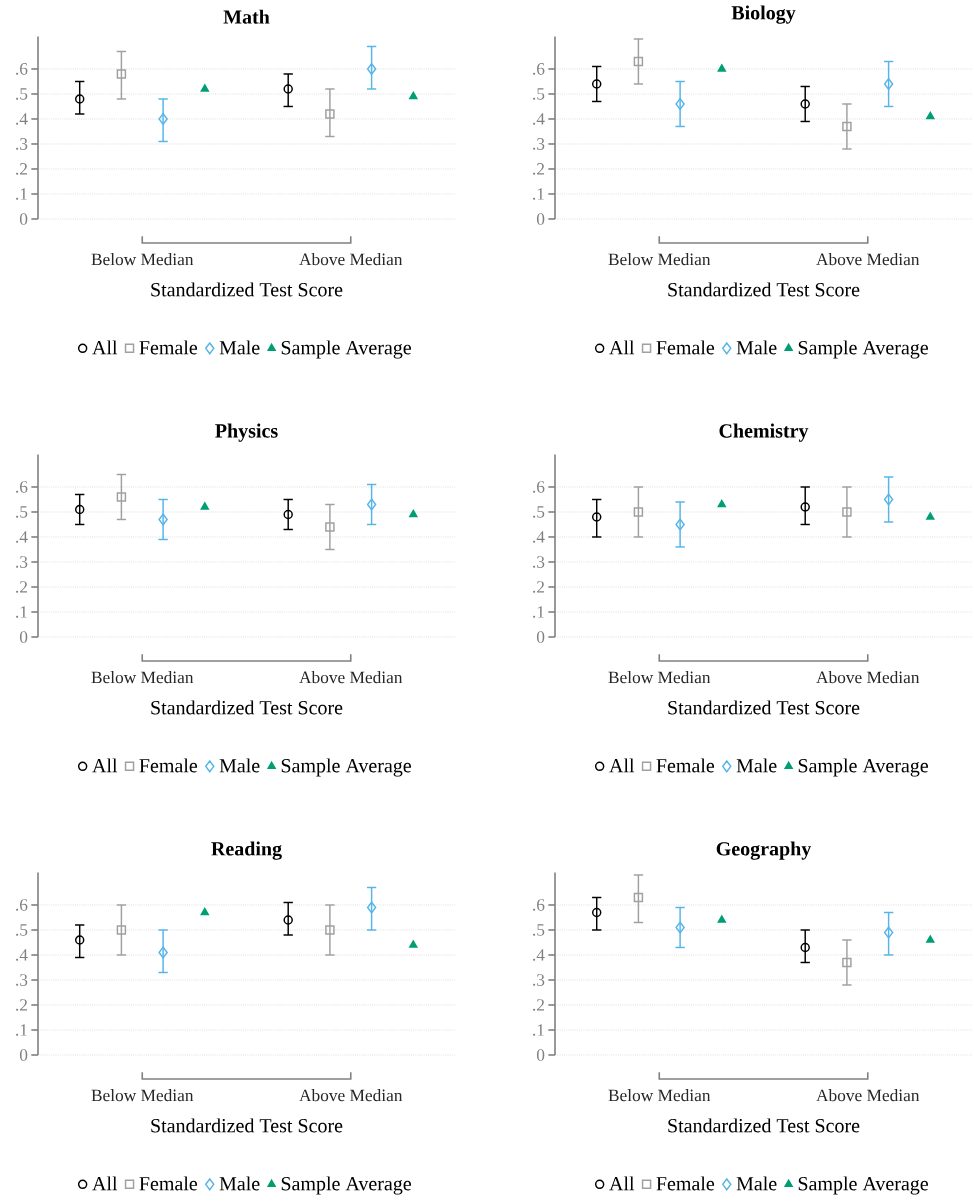 The image size is (974, 1201). What do you see at coordinates (246, 850) in the screenshot?
I see `chart-title: Reading` at bounding box center [246, 850].